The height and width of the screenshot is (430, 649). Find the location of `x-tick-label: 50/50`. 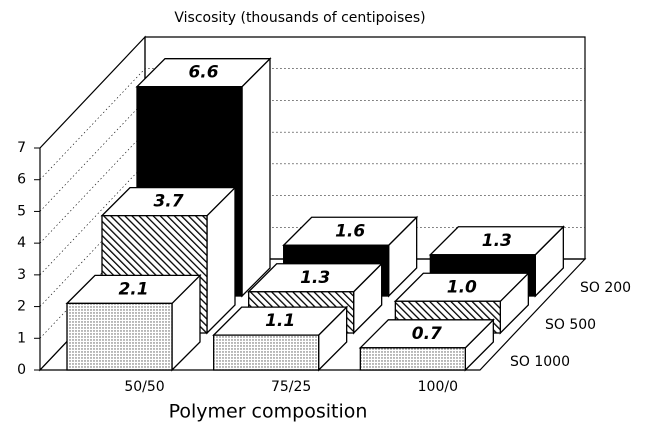

x-tick-label: 50/50 is located at coordinates (144, 387).